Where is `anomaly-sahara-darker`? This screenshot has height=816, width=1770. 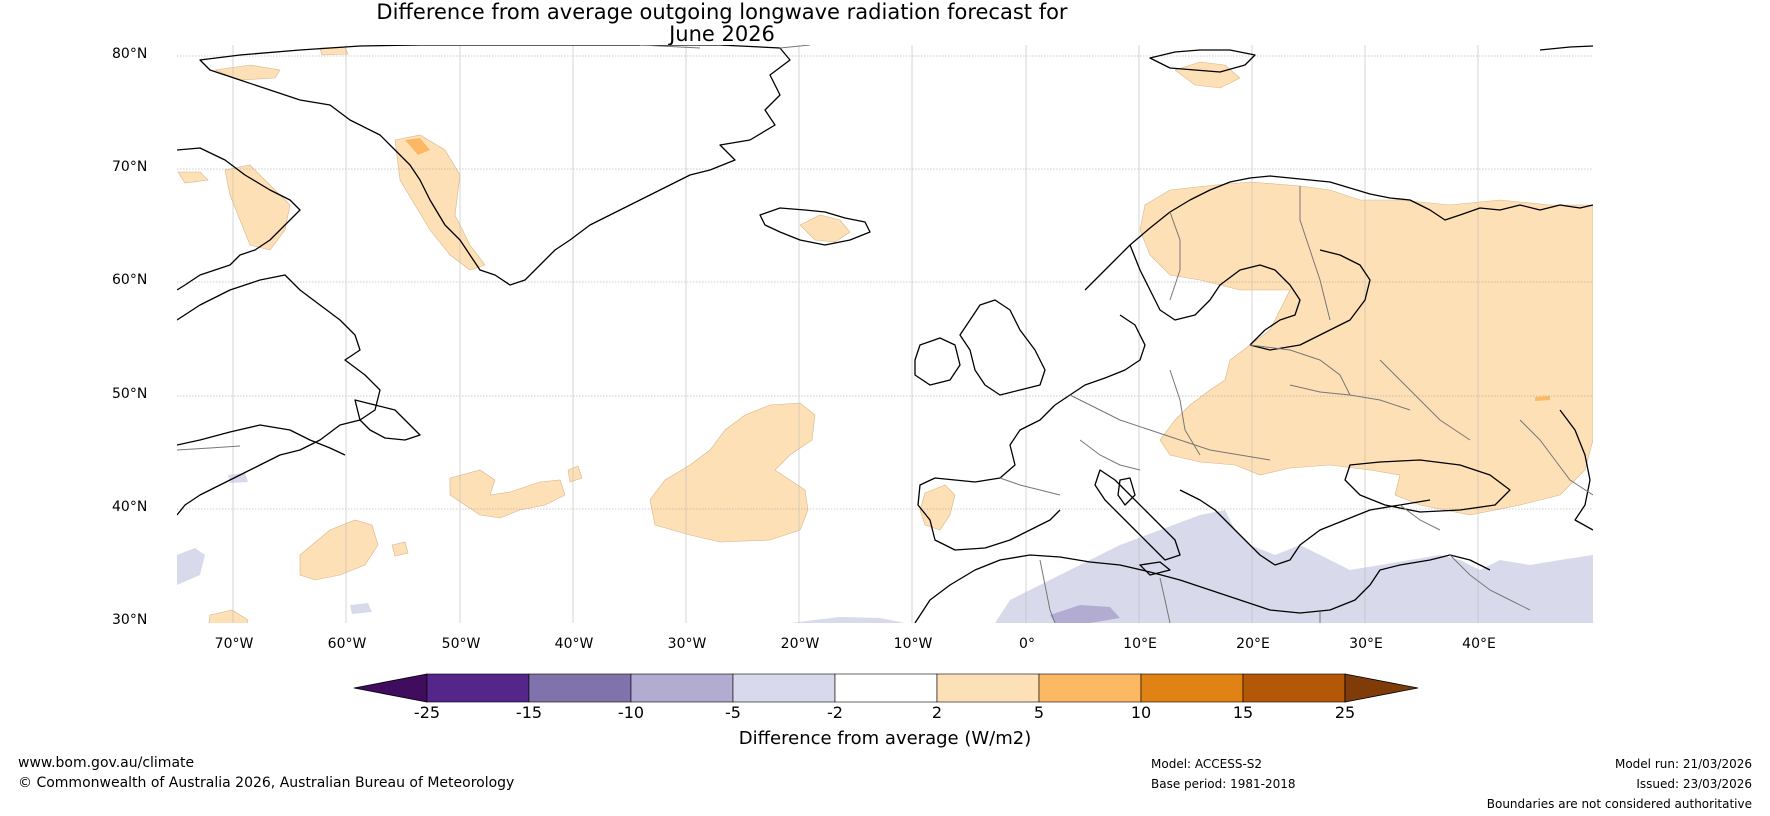
anomaly-sahara-darker is located at coordinates (1085, 614).